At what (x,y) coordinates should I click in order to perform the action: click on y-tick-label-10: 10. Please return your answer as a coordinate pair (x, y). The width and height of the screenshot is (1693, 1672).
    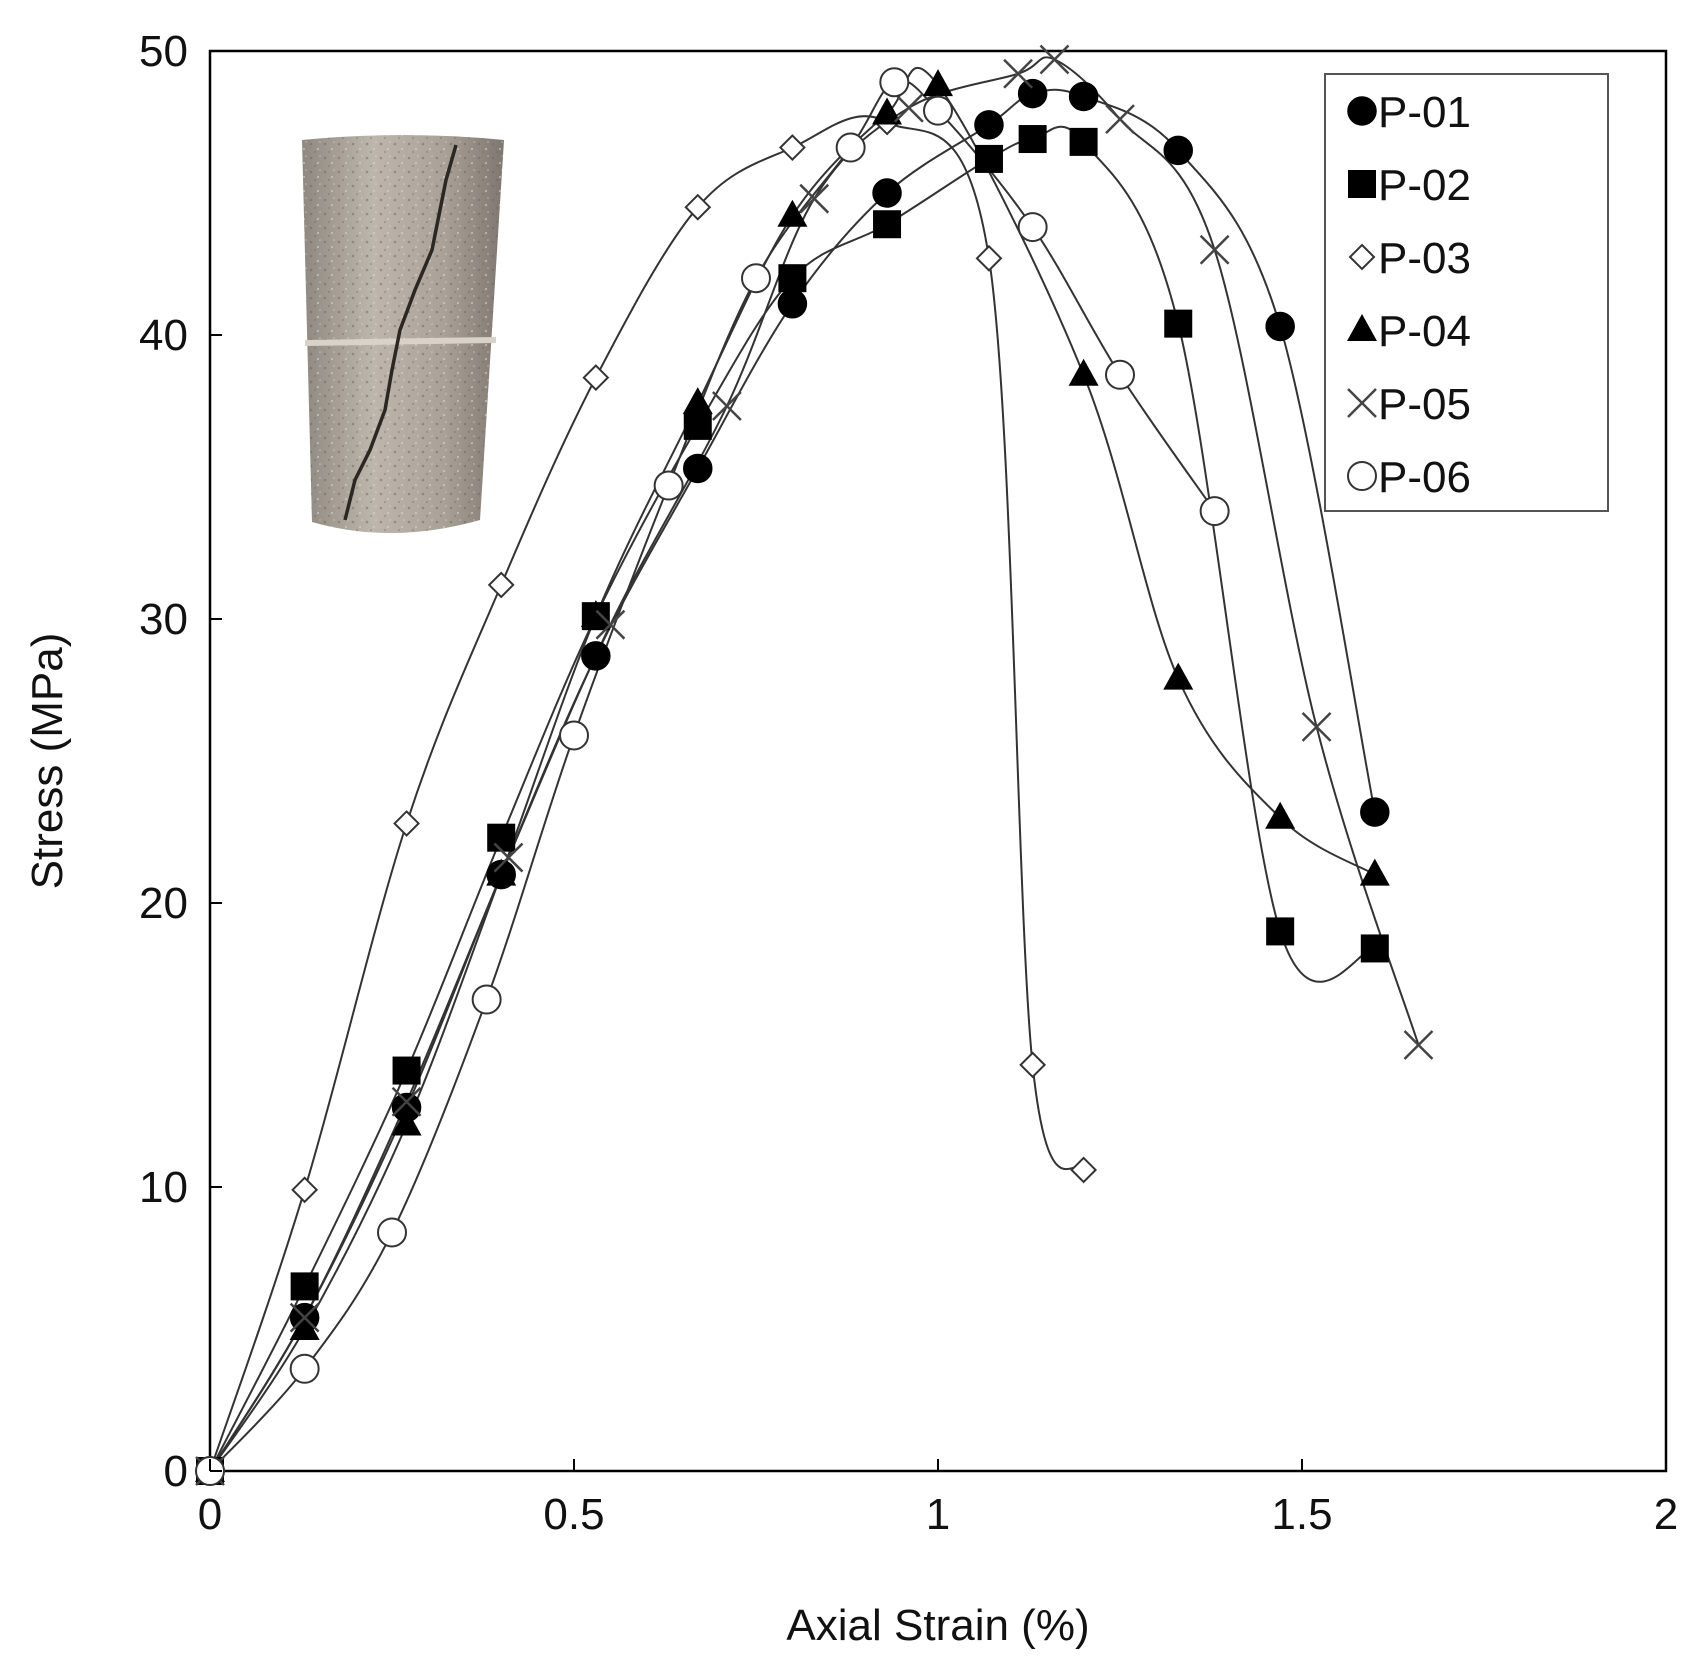
    Looking at the image, I should click on (163, 1187).